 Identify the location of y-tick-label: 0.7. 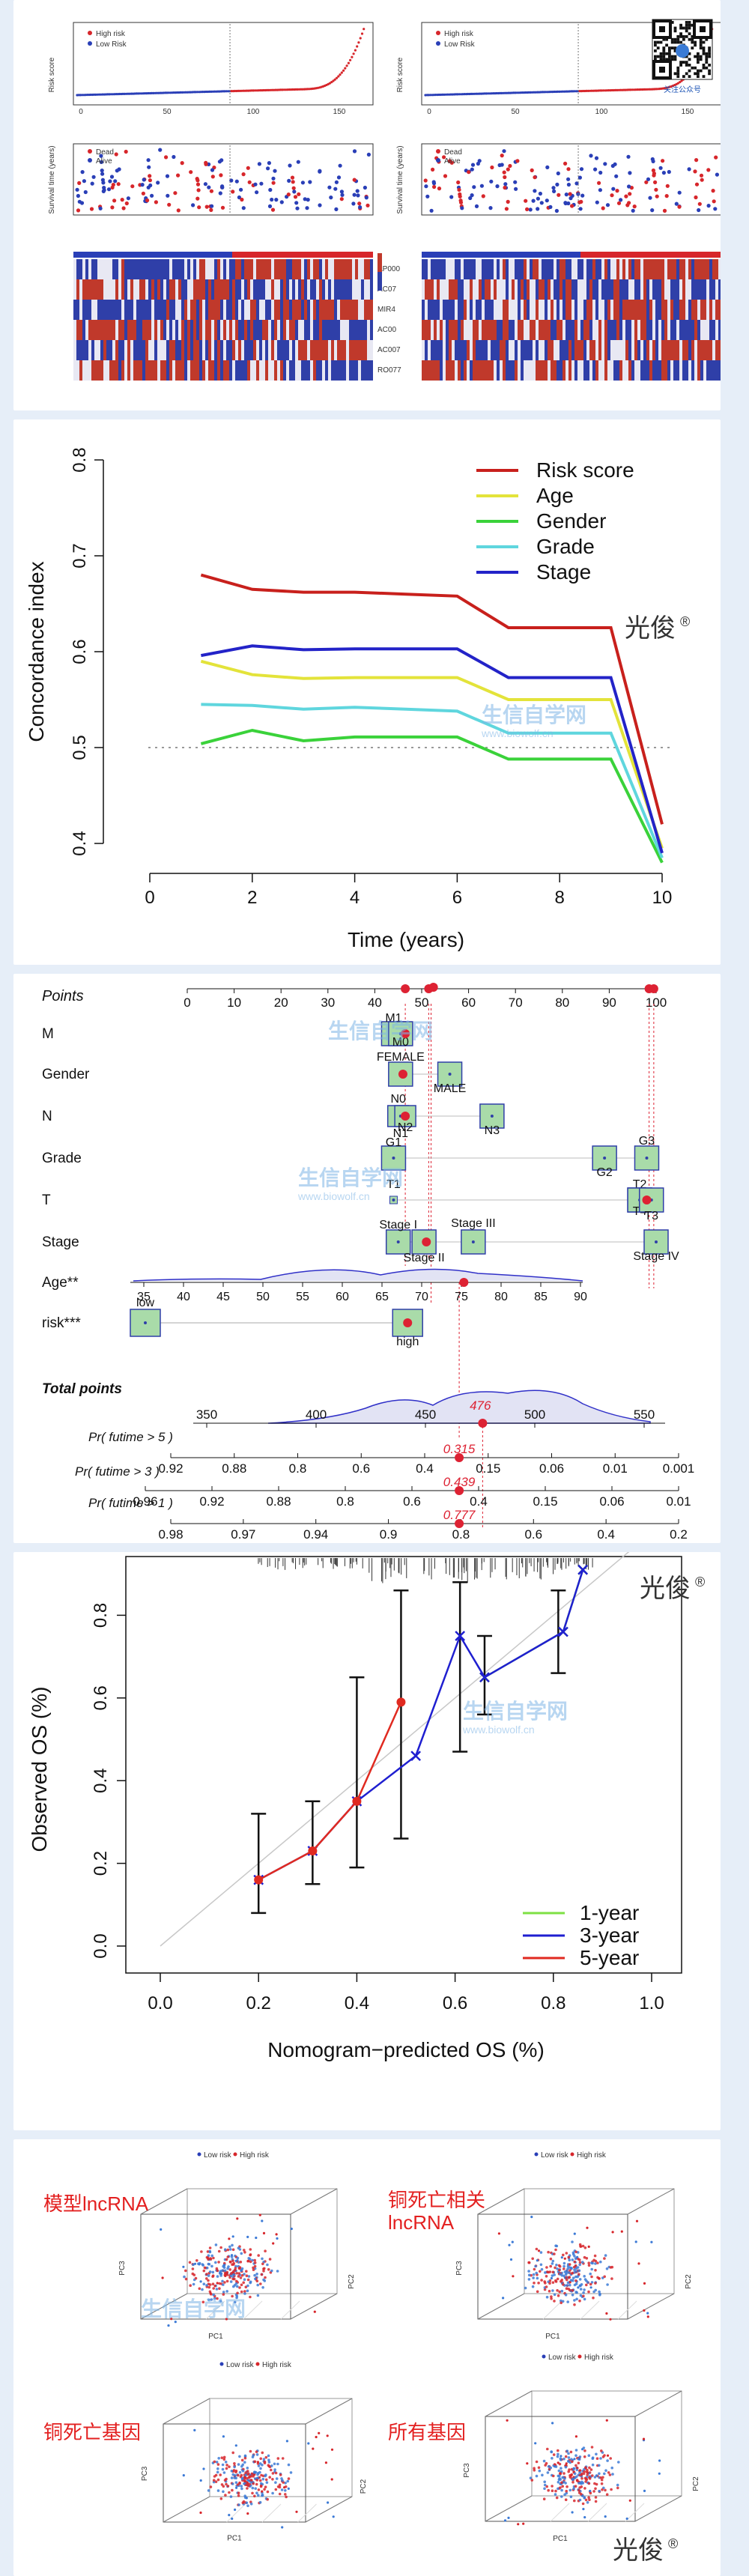
(80, 555).